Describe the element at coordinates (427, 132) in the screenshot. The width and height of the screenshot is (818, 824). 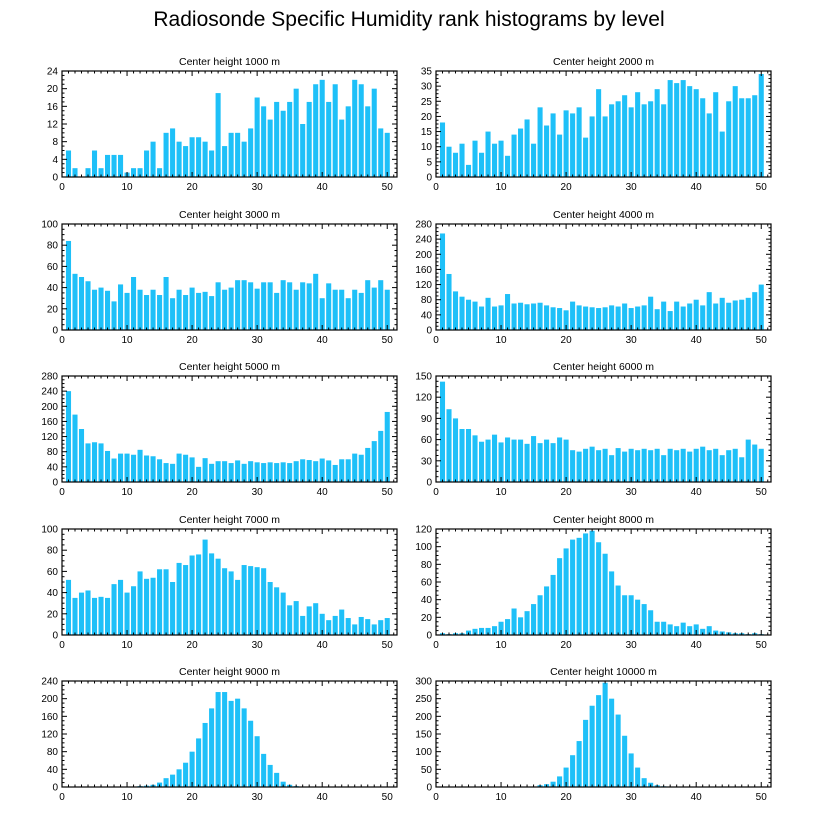
I see `y-tick-label: 15` at that location.